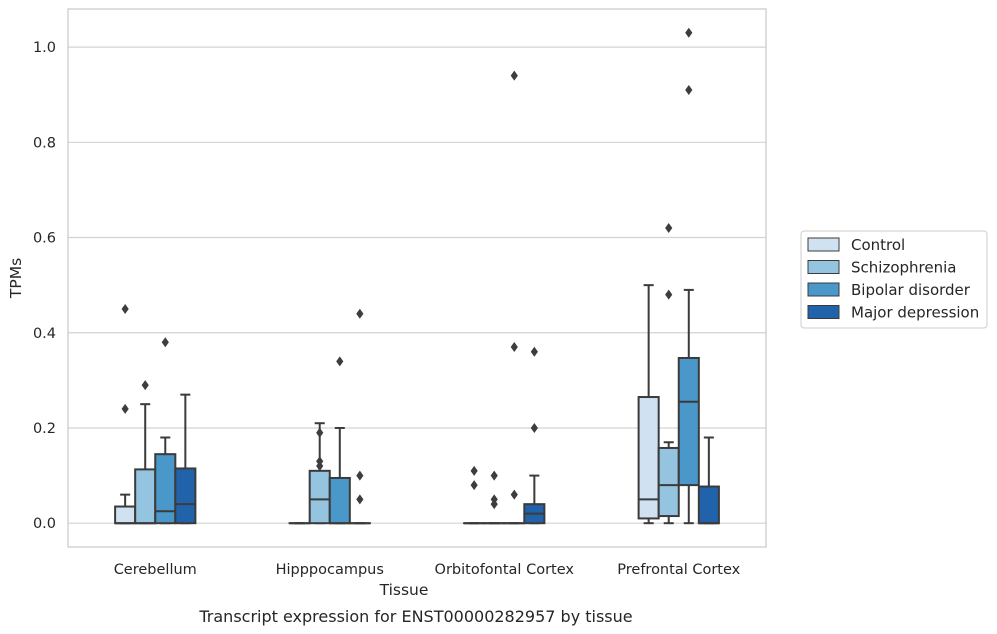 This screenshot has height=634, width=997. What do you see at coordinates (44, 48) in the screenshot?
I see `y-tick-label: 1.0` at bounding box center [44, 48].